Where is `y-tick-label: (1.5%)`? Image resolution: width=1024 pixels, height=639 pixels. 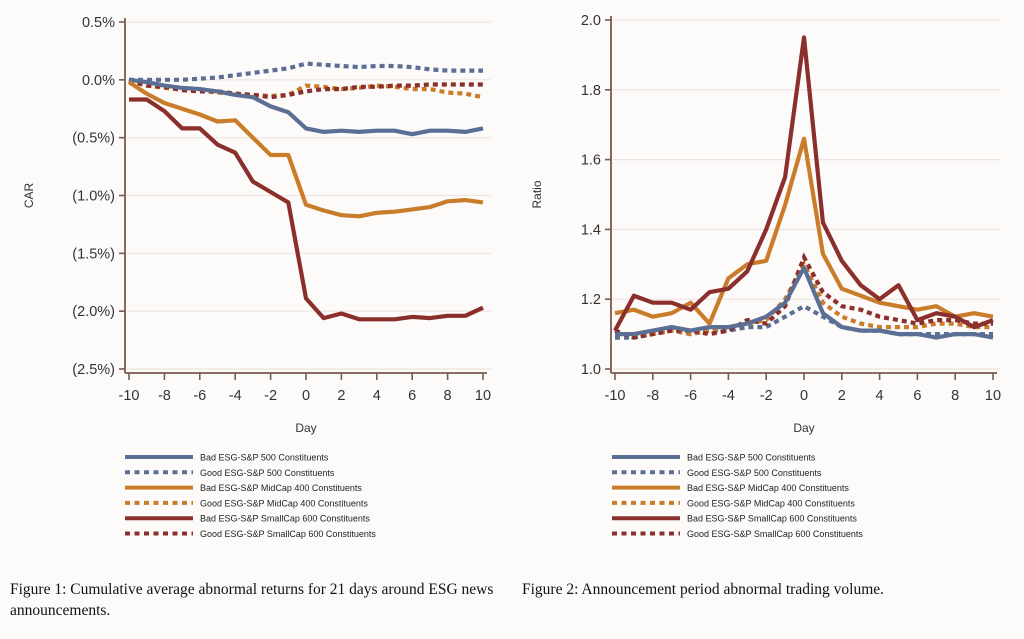
y-tick-label: (1.5%) is located at coordinates (93, 254).